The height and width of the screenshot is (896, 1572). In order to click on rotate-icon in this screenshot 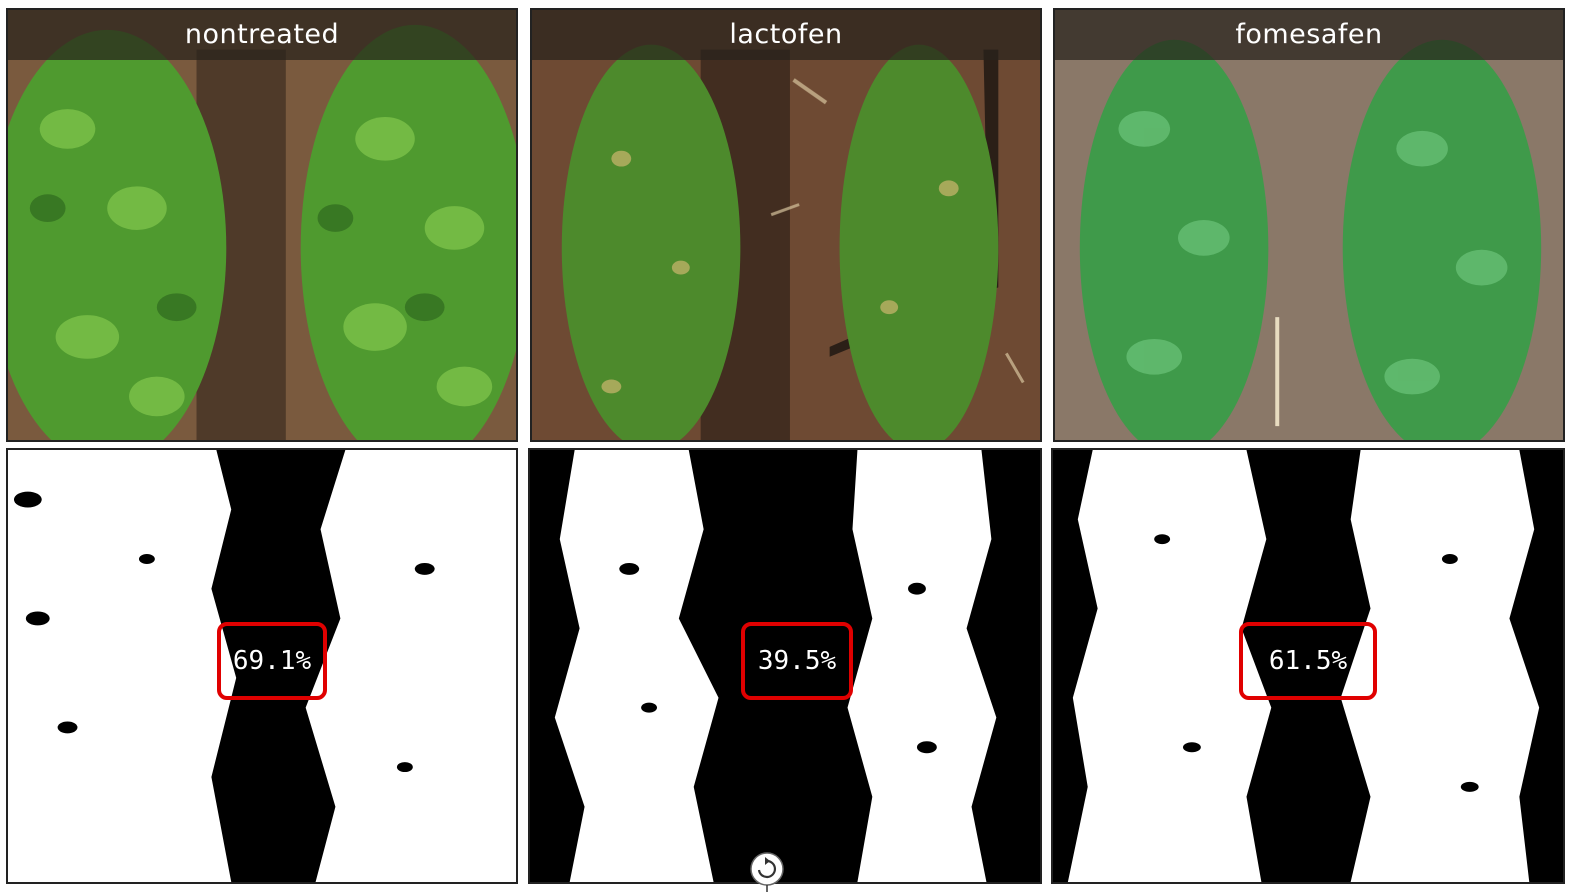, I will do `click(767, 871)`.